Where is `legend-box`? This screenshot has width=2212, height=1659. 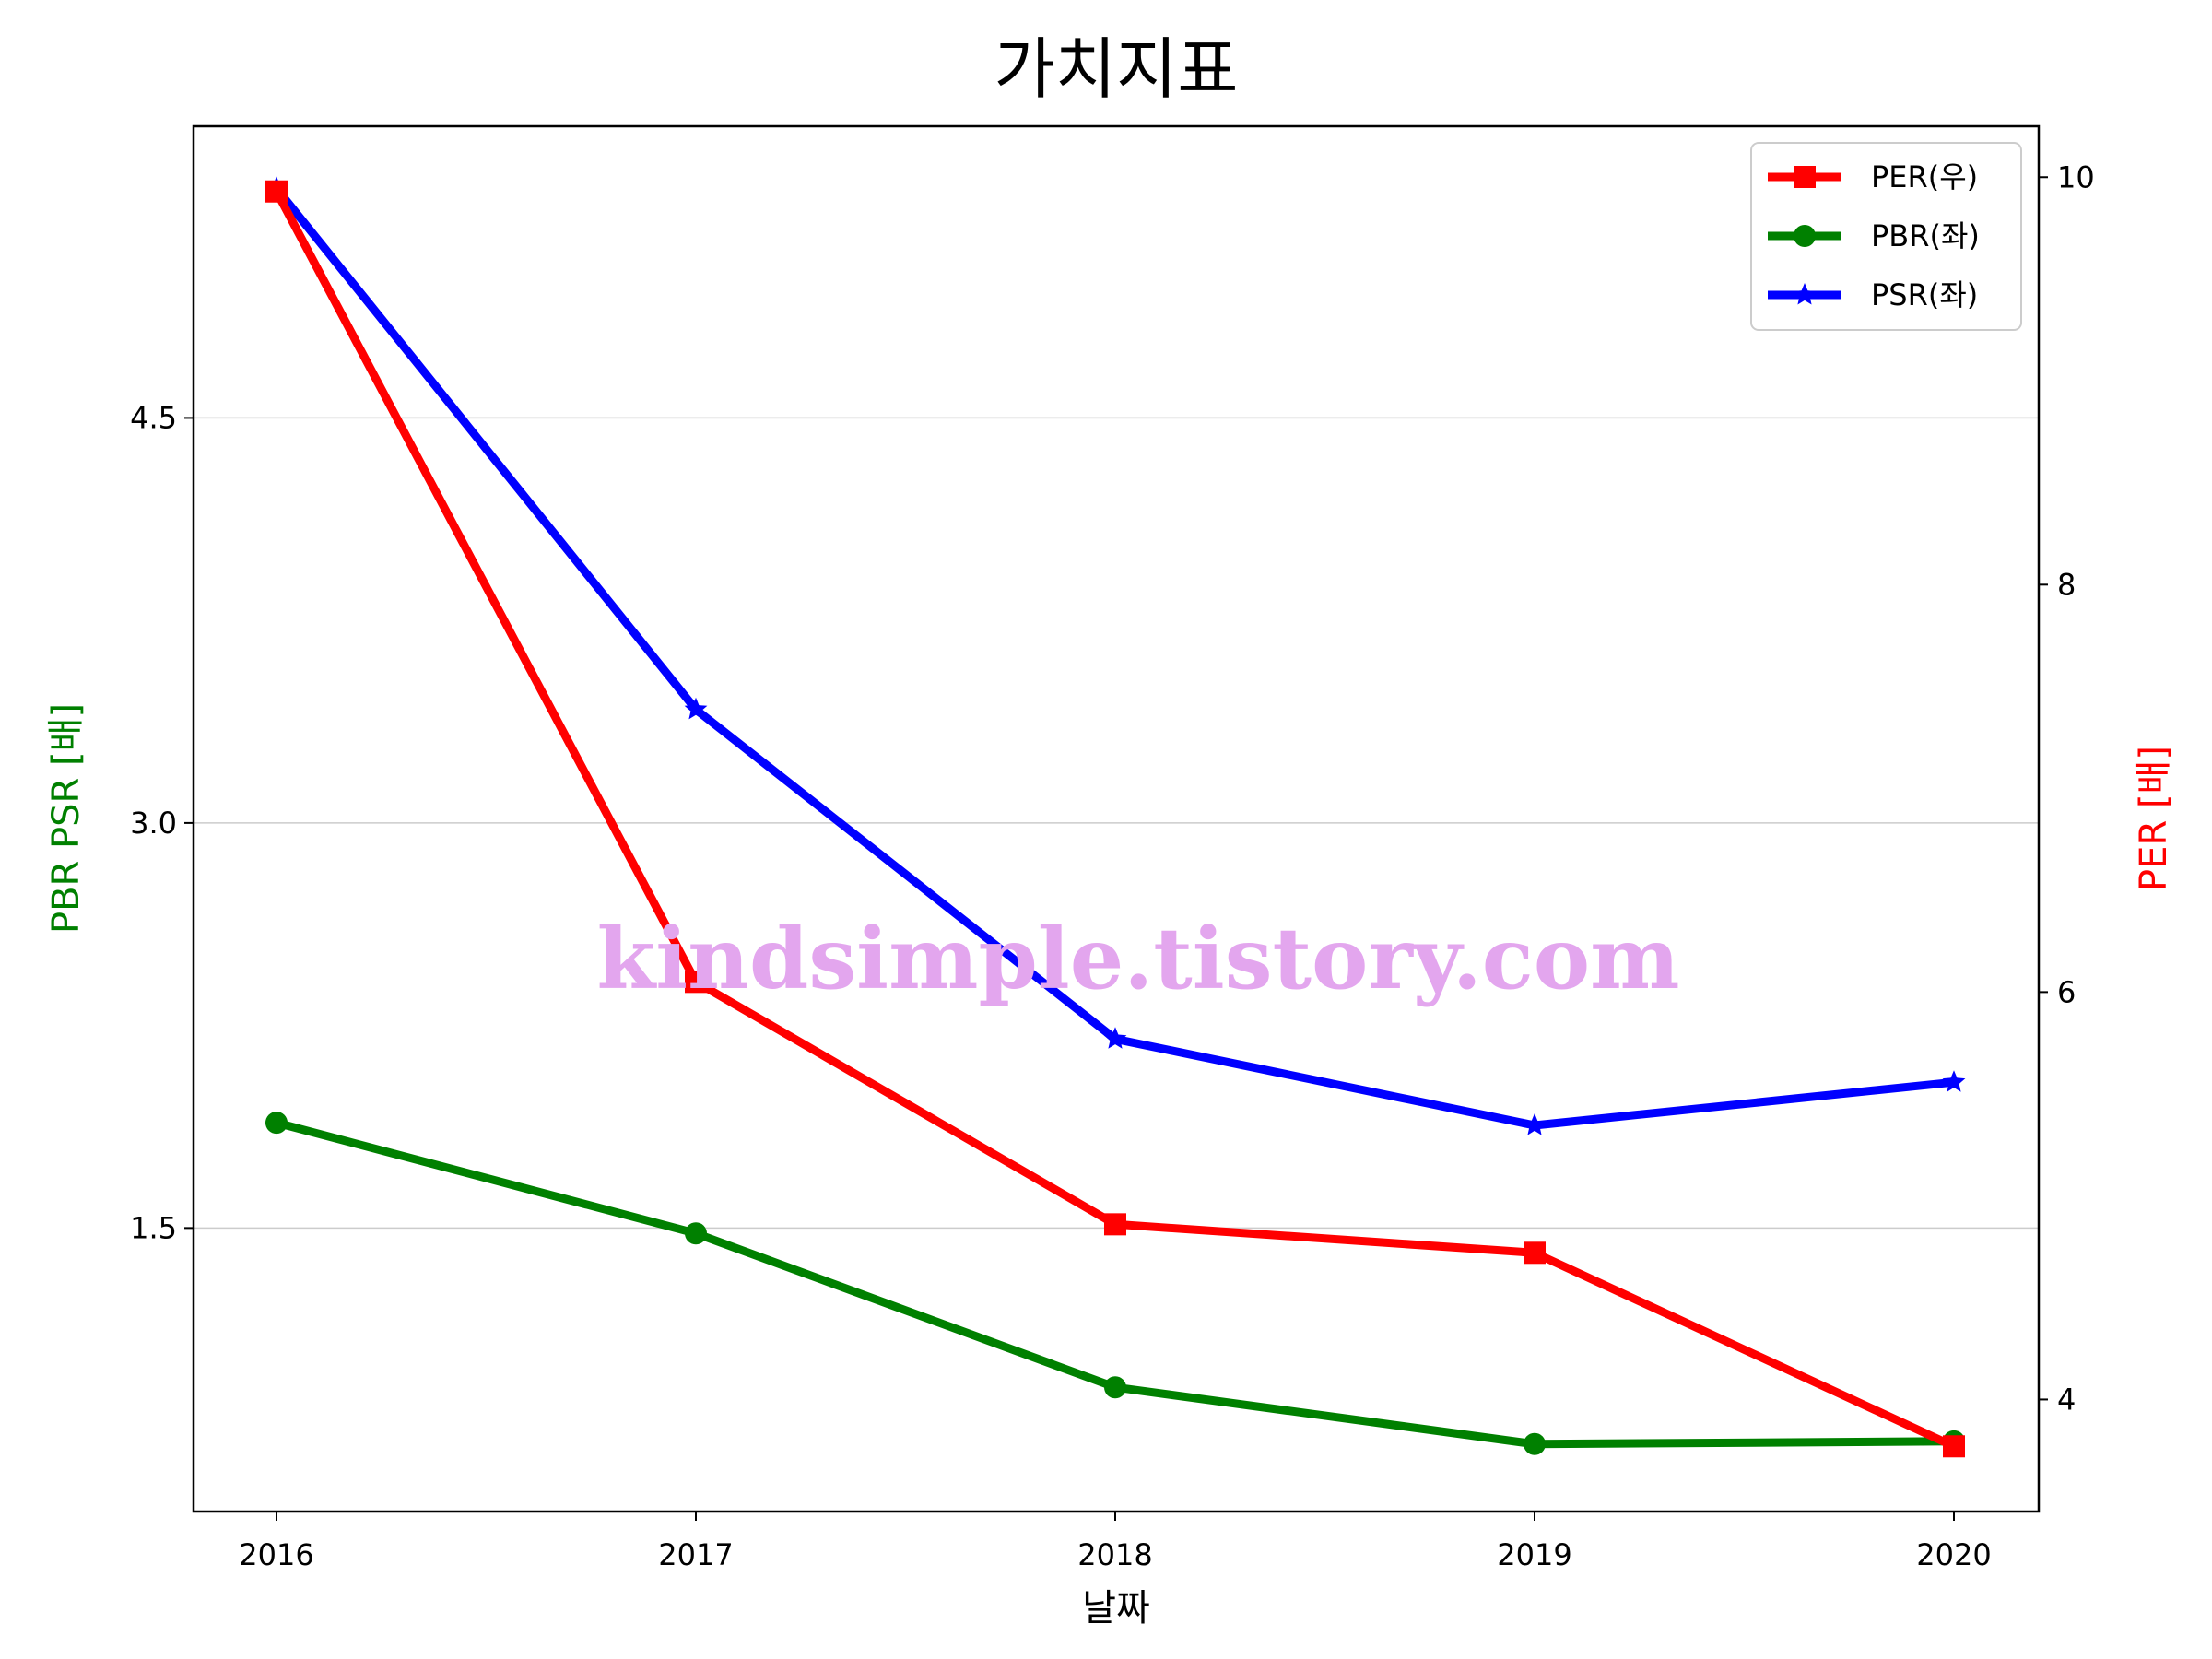 legend-box is located at coordinates (1886, 236).